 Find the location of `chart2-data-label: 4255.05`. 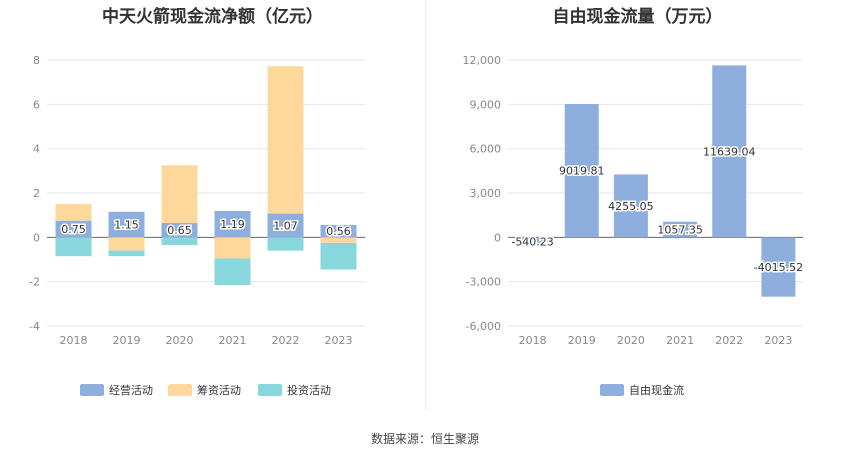

chart2-data-label: 4255.05 is located at coordinates (631, 206).